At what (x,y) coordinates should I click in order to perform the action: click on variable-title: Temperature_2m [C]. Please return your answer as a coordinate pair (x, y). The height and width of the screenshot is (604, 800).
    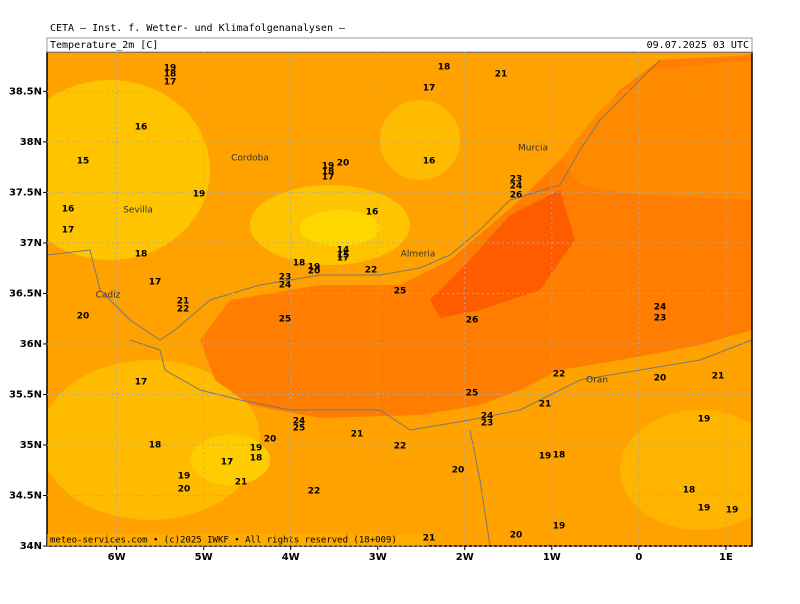
    Looking at the image, I should click on (104, 45).